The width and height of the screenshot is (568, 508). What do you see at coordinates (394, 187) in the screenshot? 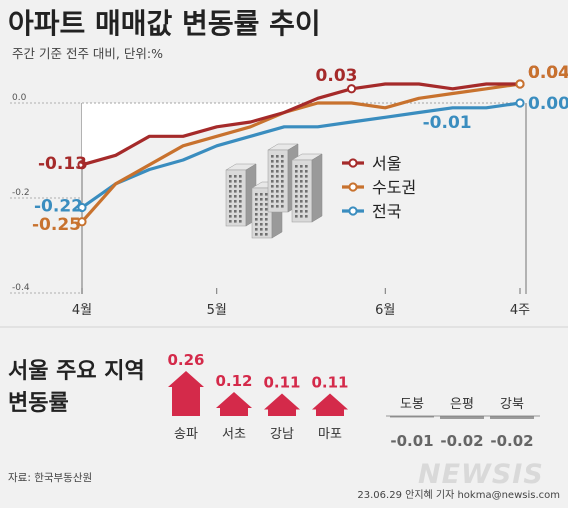
I see `legend-label: 수도권` at bounding box center [394, 187].